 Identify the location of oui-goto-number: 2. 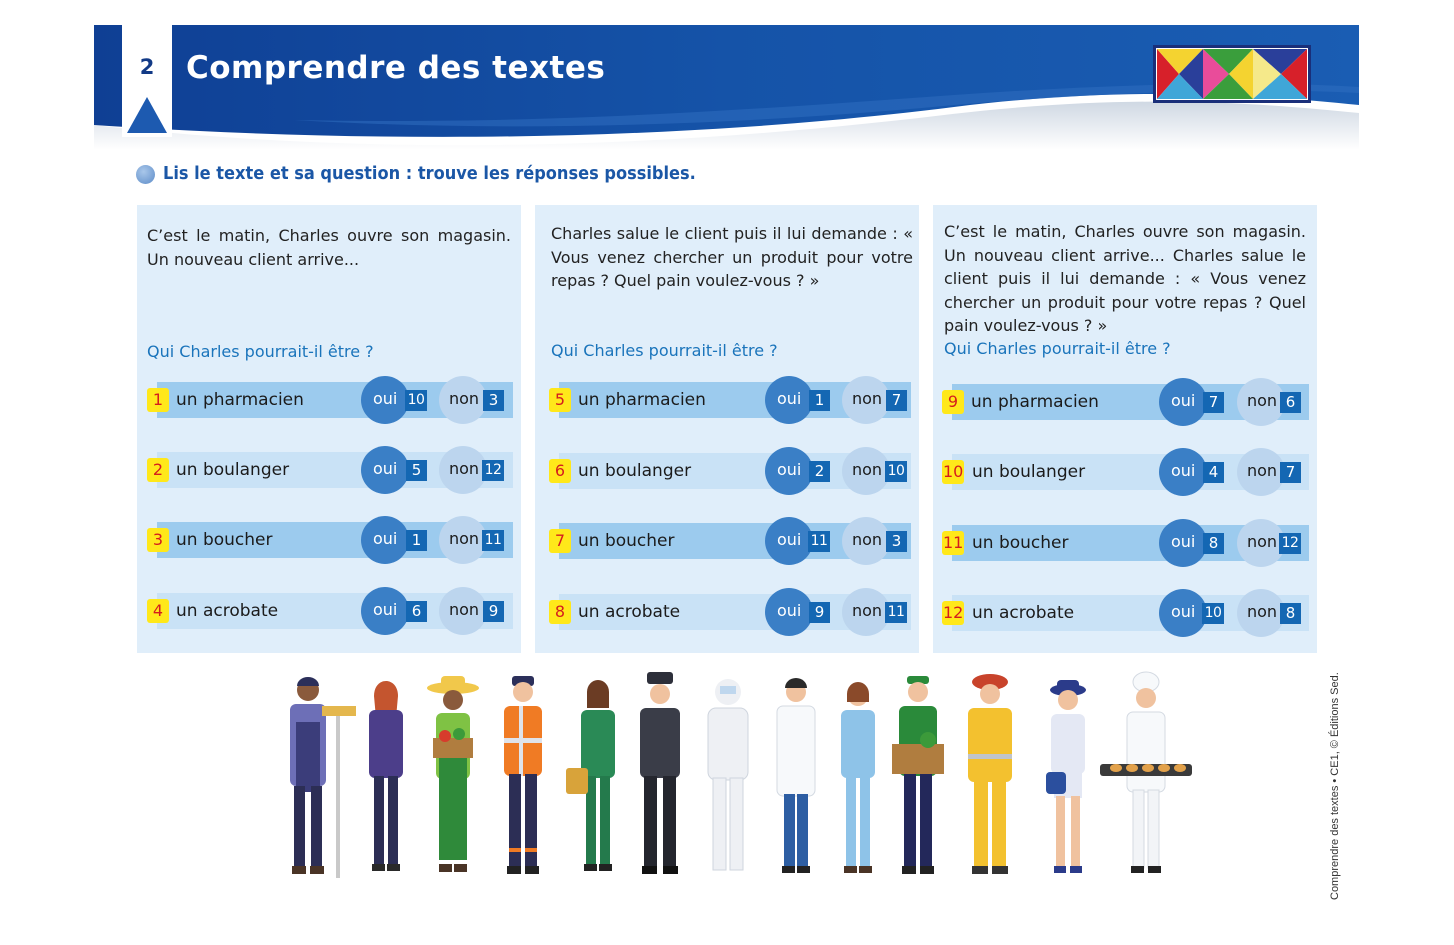
(819, 471).